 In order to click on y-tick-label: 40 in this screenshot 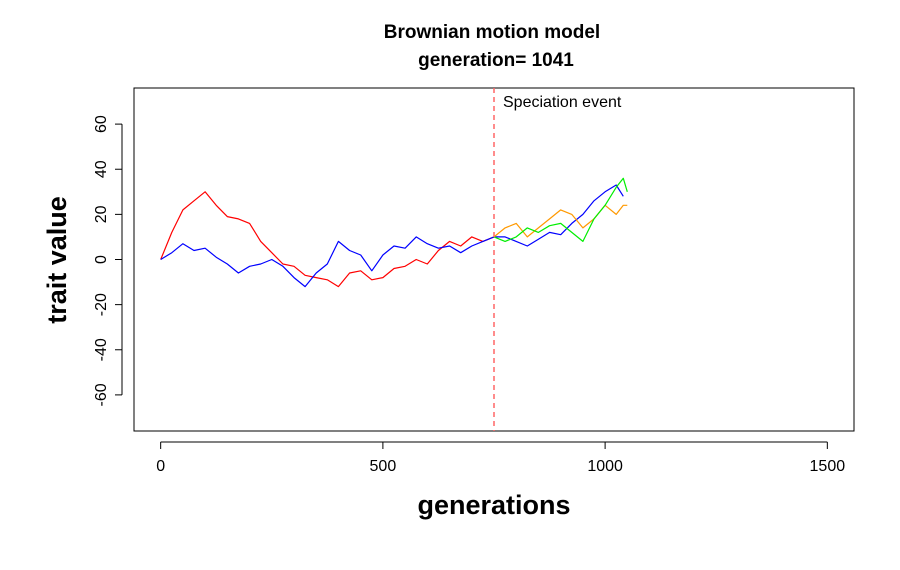, I will do `click(101, 169)`.